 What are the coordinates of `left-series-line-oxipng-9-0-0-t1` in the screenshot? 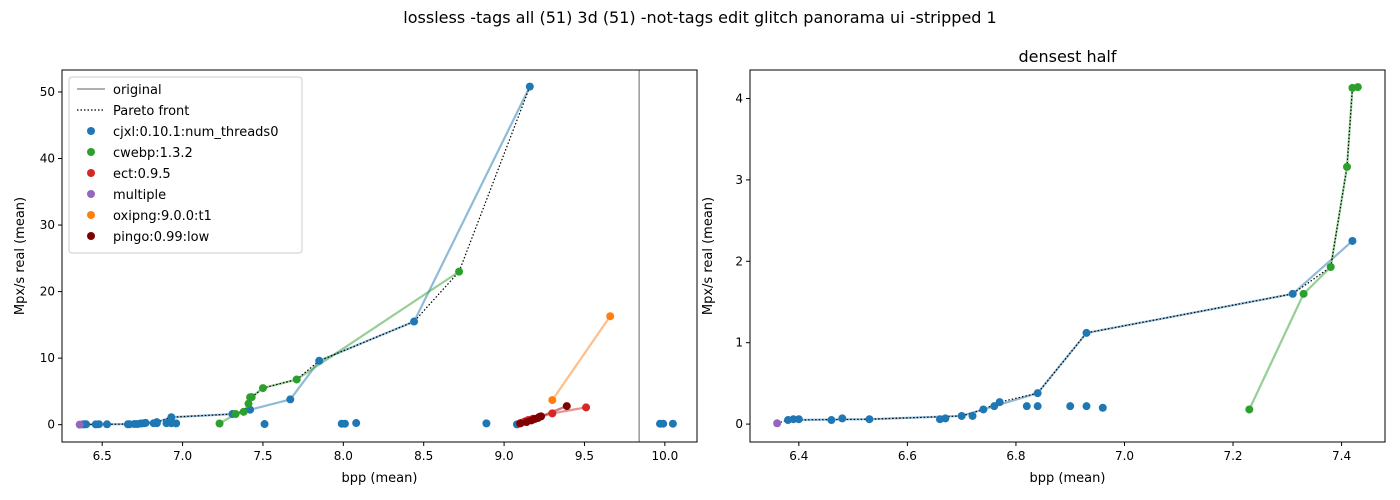 It's located at (581, 358).